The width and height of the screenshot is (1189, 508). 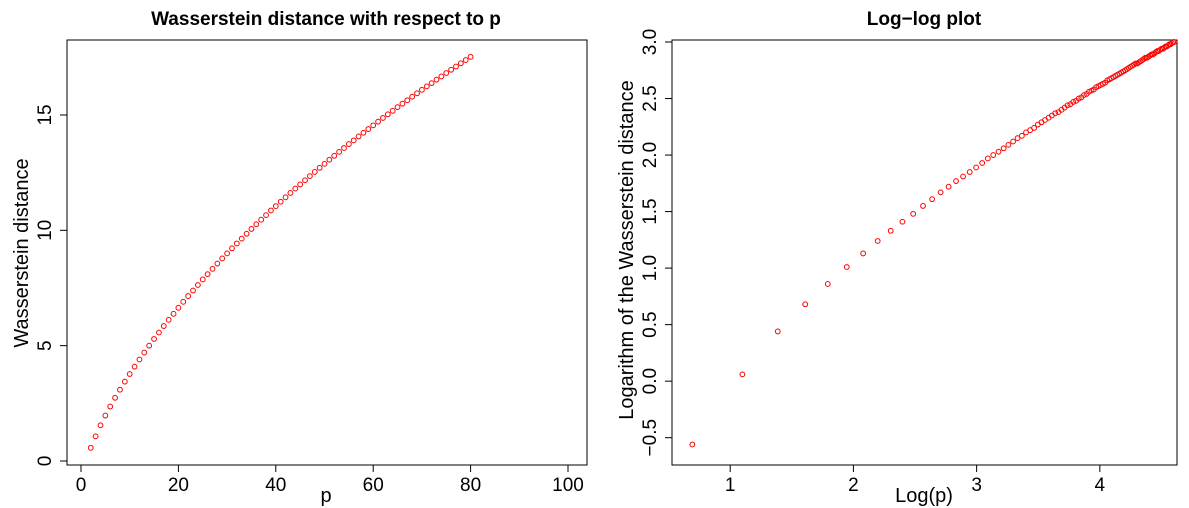 What do you see at coordinates (650, 211) in the screenshot?
I see `chart-right-y-tick-label: 1.5` at bounding box center [650, 211].